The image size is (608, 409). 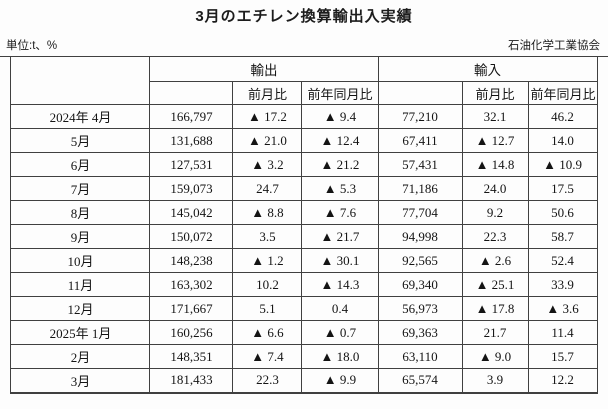 What do you see at coordinates (562, 188) in the screenshot?
I see `import-yoy-cell: 17.5` at bounding box center [562, 188].